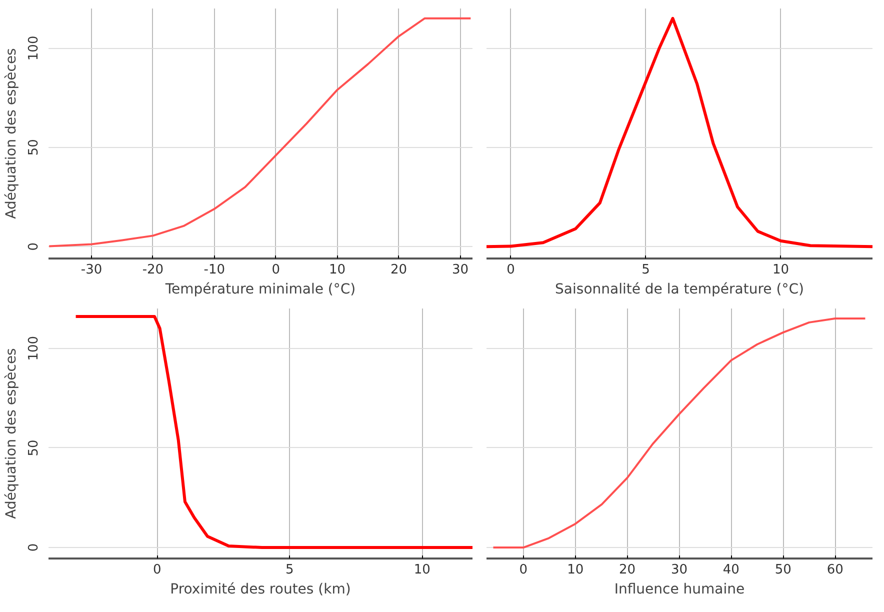  I want to click on x-tick-label: 60, so click(835, 570).